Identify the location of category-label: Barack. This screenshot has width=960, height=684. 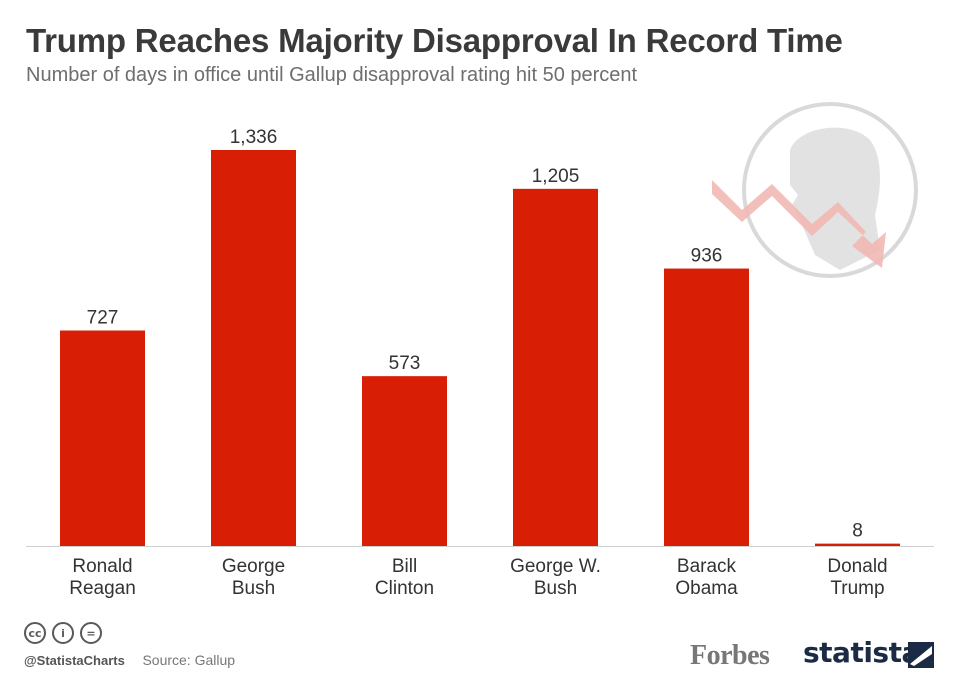
(707, 566).